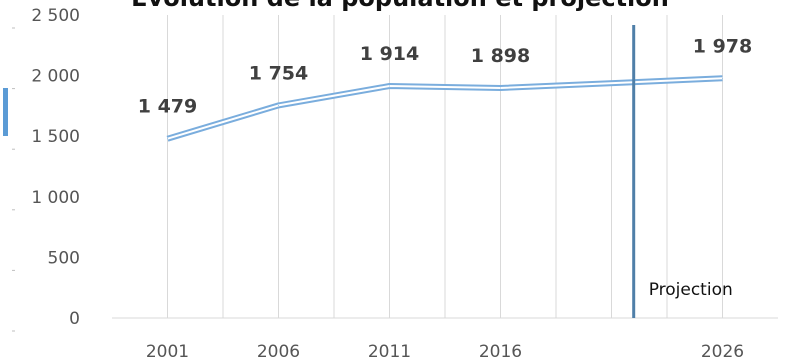 The image size is (786, 360). I want to click on x-tick-label: 2016, so click(500, 351).